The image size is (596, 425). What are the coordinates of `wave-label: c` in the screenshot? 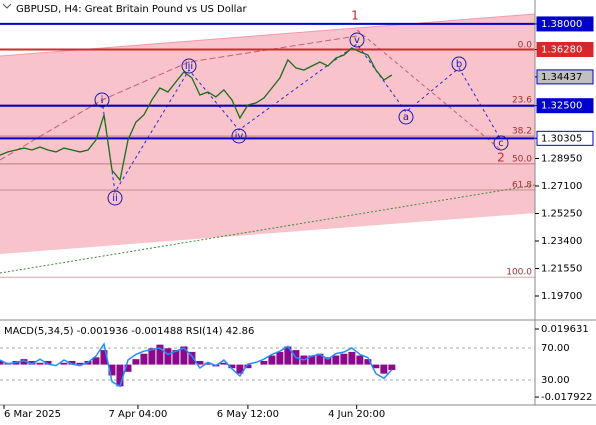 It's located at (501, 143).